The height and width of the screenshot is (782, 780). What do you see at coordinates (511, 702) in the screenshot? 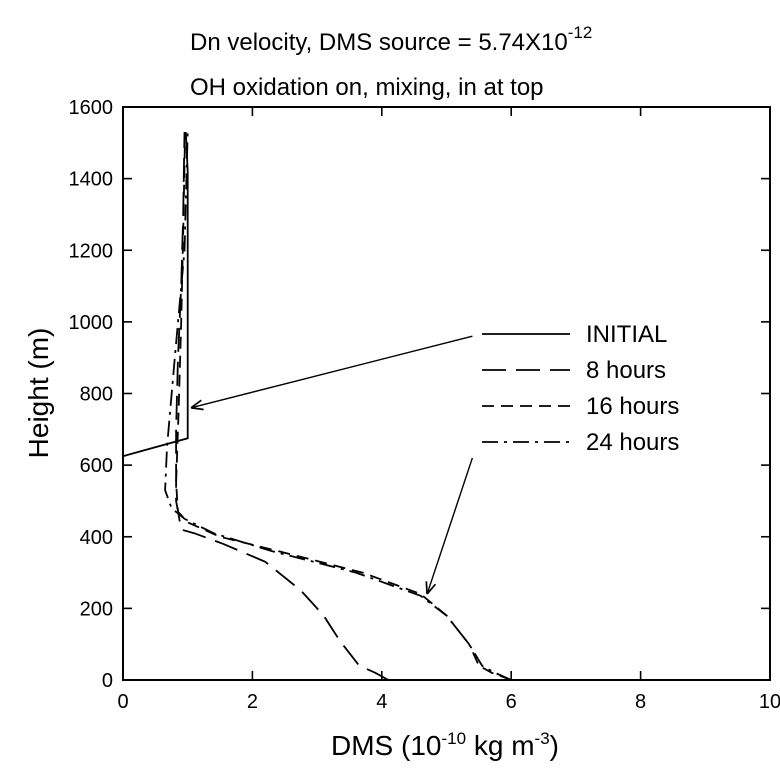
I see `x-tick-label: 6` at bounding box center [511, 702].